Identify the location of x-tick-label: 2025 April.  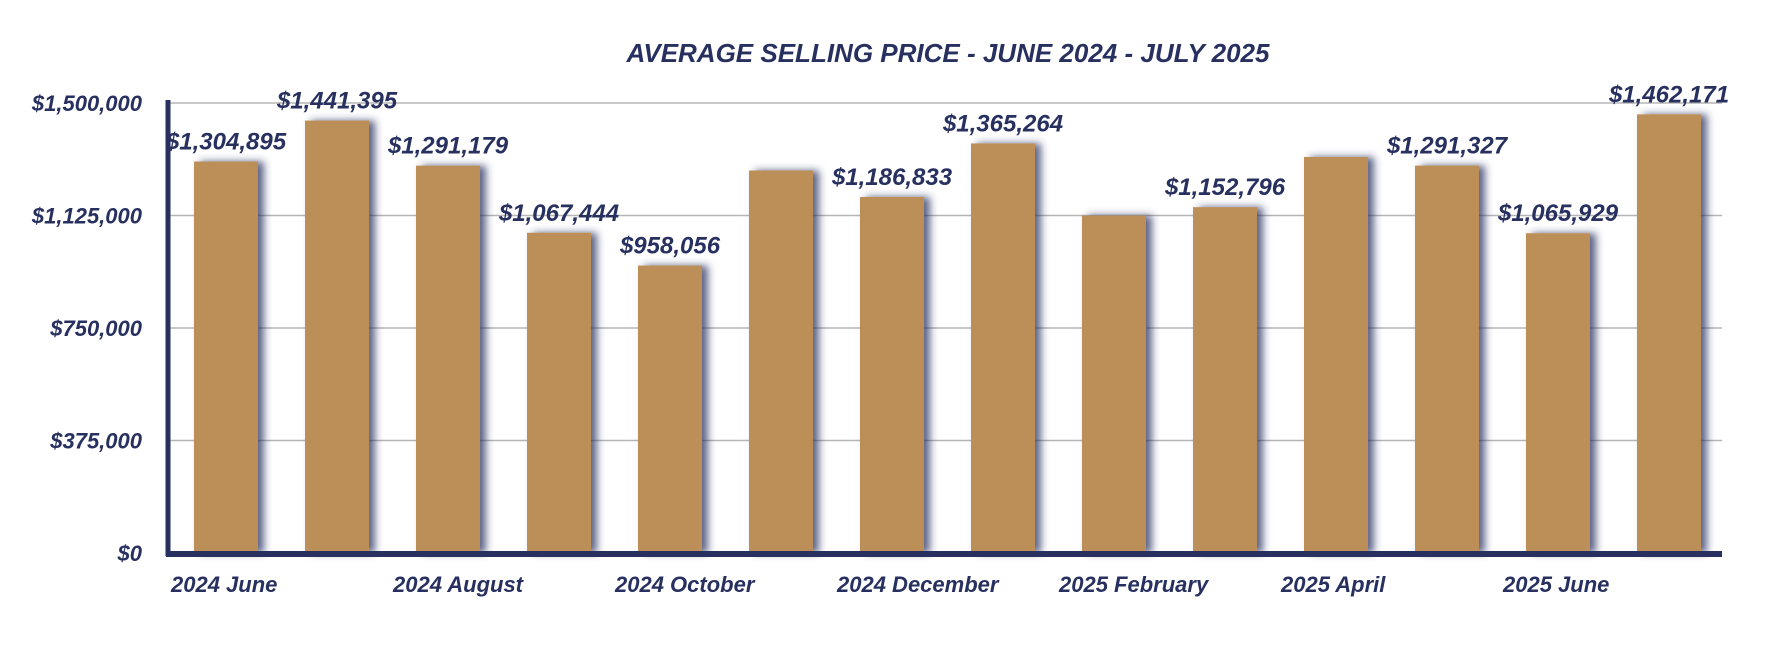
(1333, 584).